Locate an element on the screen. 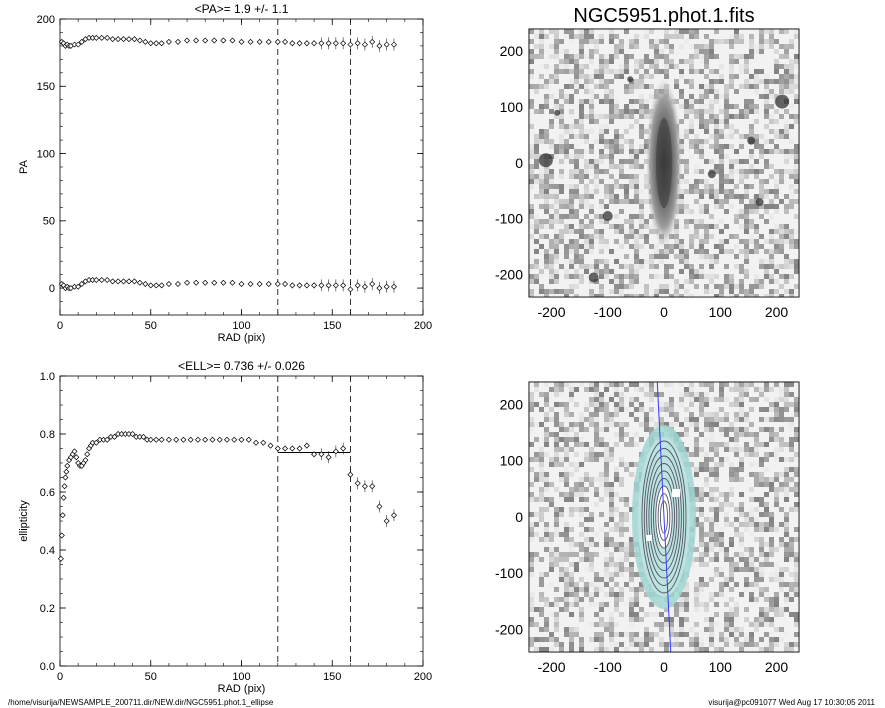 The height and width of the screenshot is (708, 885). y-tick-label: 50 is located at coordinates (49, 222).